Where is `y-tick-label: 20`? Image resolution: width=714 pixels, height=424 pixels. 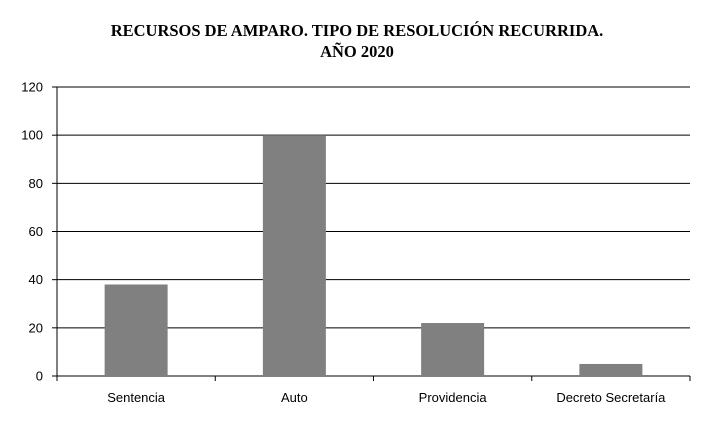
y-tick-label: 20 is located at coordinates (36, 327).